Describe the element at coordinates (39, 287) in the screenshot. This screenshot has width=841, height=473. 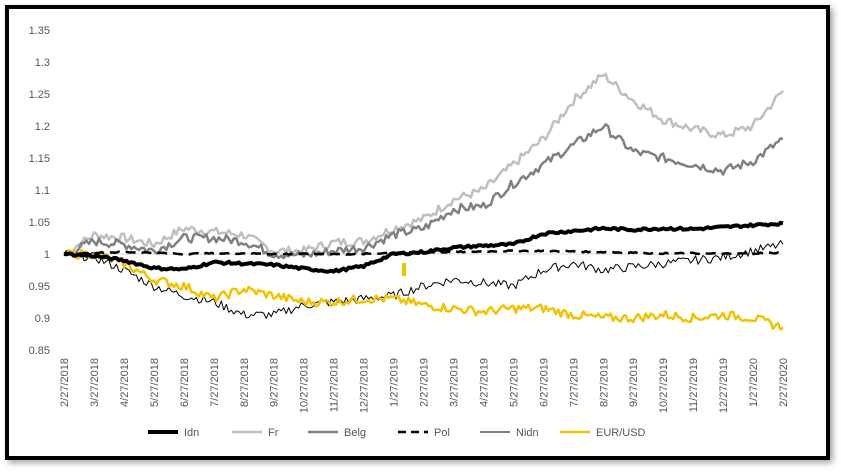
I see `y-tick-label: 0.95` at that location.